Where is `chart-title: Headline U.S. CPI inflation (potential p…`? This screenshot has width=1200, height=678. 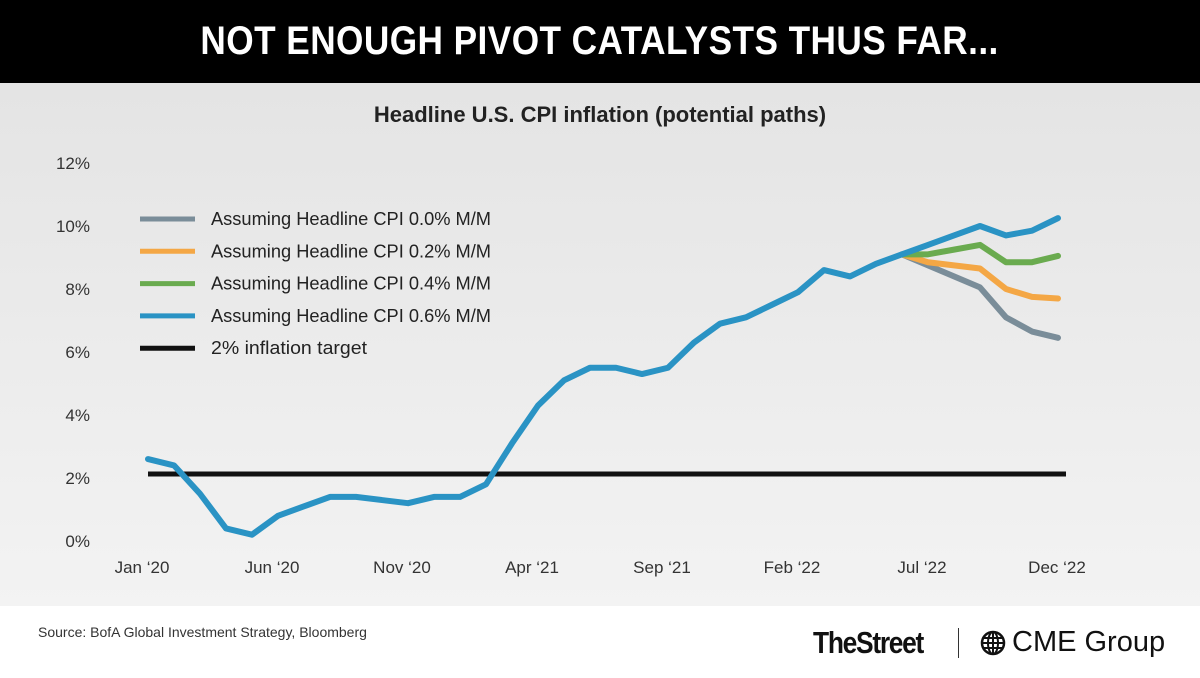
chart-title: Headline U.S. CPI inflation (potential p… is located at coordinates (600, 114).